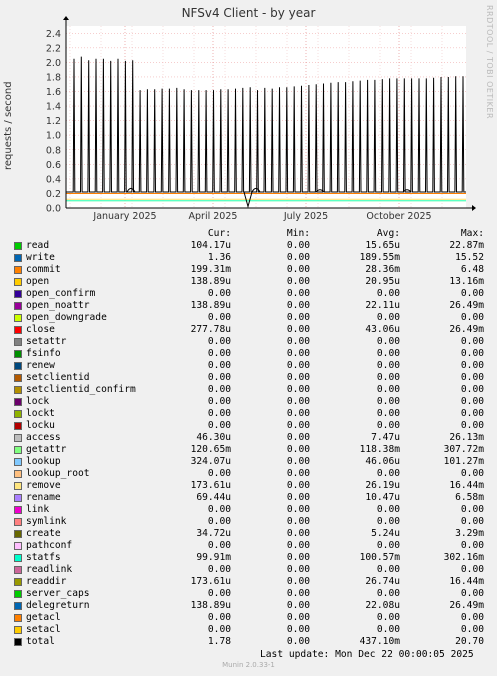 This screenshot has height=676, width=497. What do you see at coordinates (43, 497) in the screenshot?
I see `legend-name: rename` at bounding box center [43, 497].